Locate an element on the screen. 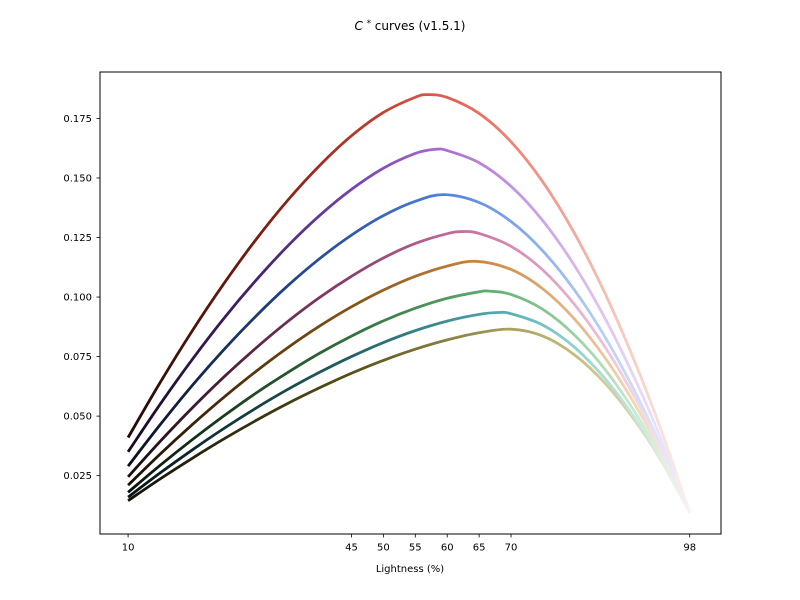 This screenshot has width=800, height=600. y-tick-label: 0.075 is located at coordinates (77, 357).